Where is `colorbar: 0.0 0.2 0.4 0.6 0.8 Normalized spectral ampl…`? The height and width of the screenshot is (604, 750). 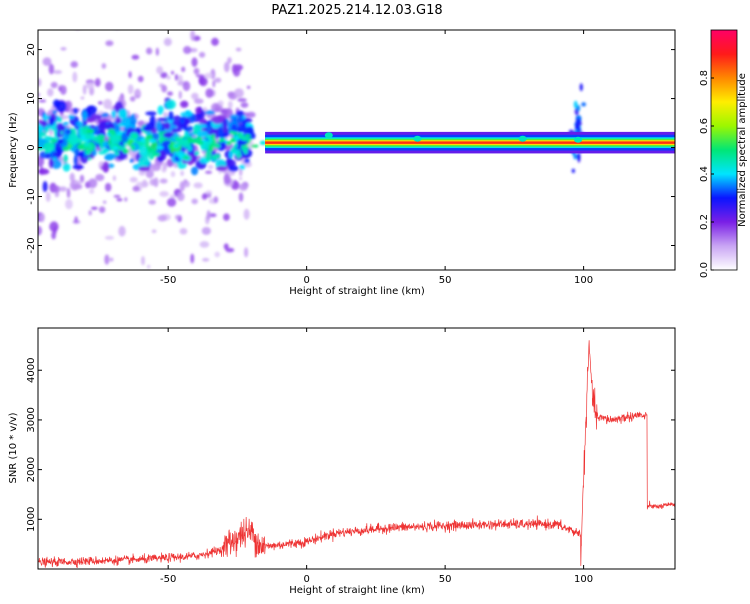 colorbar: 0.0 0.2 0.4 0.6 0.8 Normalized spectral ampl… is located at coordinates (723, 153).